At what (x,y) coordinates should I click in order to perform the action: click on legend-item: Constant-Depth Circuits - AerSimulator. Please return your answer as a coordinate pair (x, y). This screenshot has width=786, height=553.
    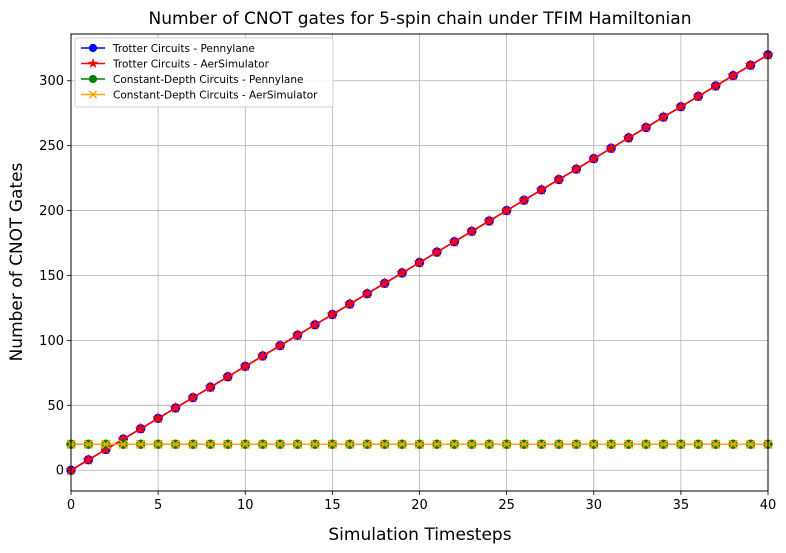
    Looking at the image, I should click on (199, 95).